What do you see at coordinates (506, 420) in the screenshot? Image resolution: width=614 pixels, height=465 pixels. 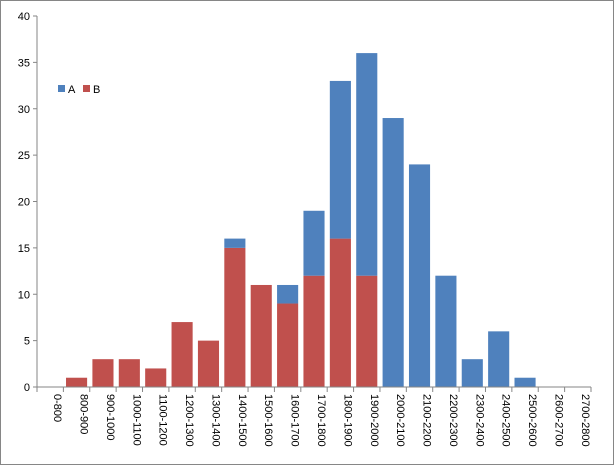 I see `x-category-label: 2400-2500` at bounding box center [506, 420].